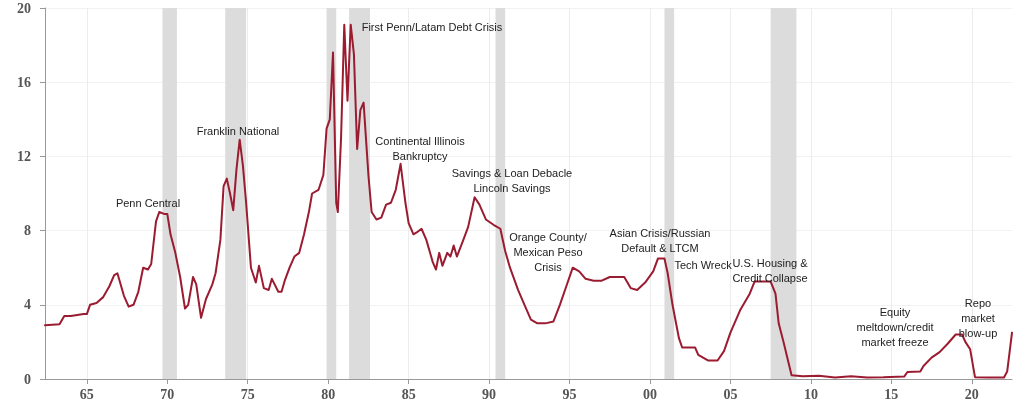 Image resolution: width=1013 pixels, height=409 pixels. I want to click on x-tick-label: 90, so click(489, 394).